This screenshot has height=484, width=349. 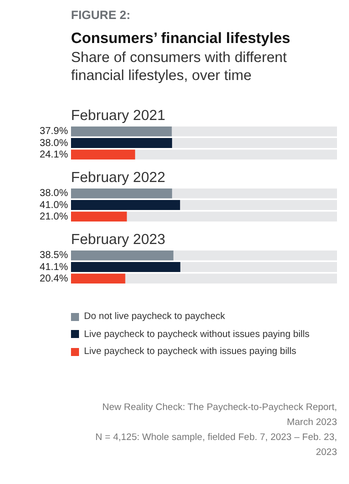 I want to click on legend-label: Do not live paycheck to paycheck, so click(x=154, y=316).